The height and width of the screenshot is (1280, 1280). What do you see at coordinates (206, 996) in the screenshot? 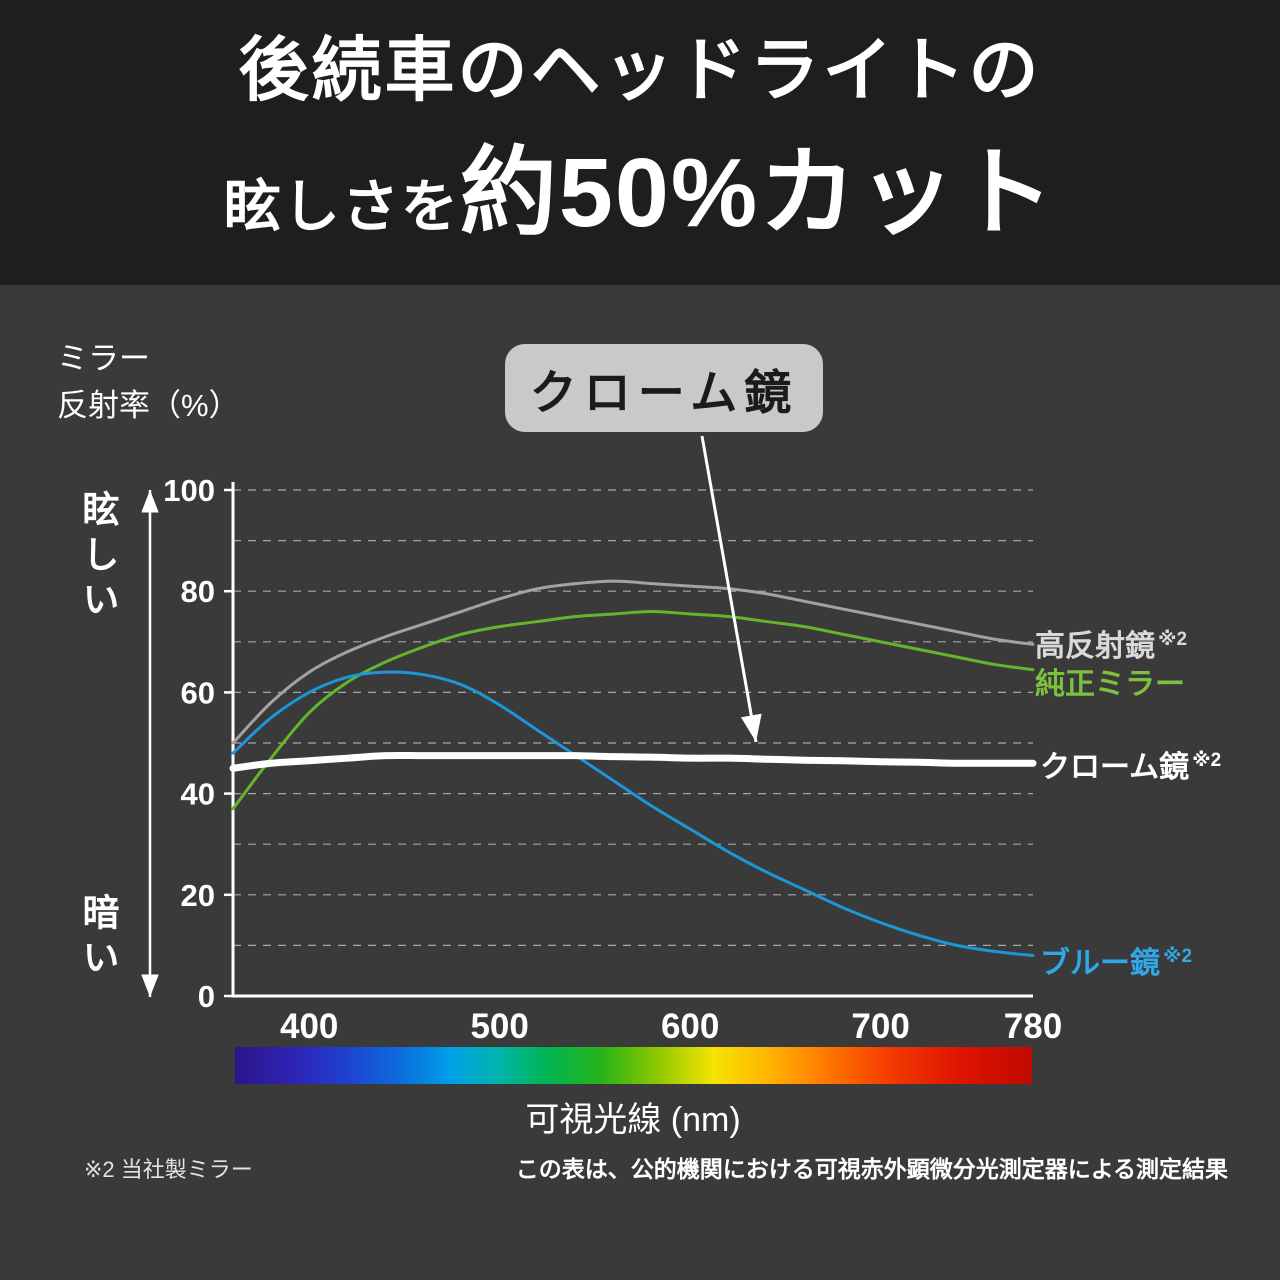
I see `y-tick-label: 0` at bounding box center [206, 996].